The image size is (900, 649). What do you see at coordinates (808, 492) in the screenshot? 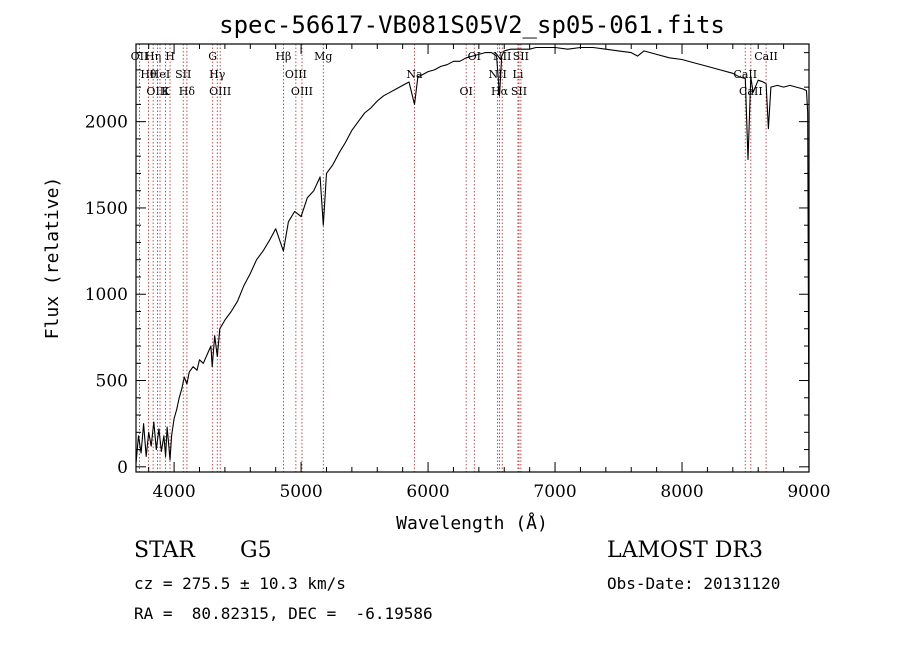
I see `x-tick-label: 9000` at bounding box center [808, 492].